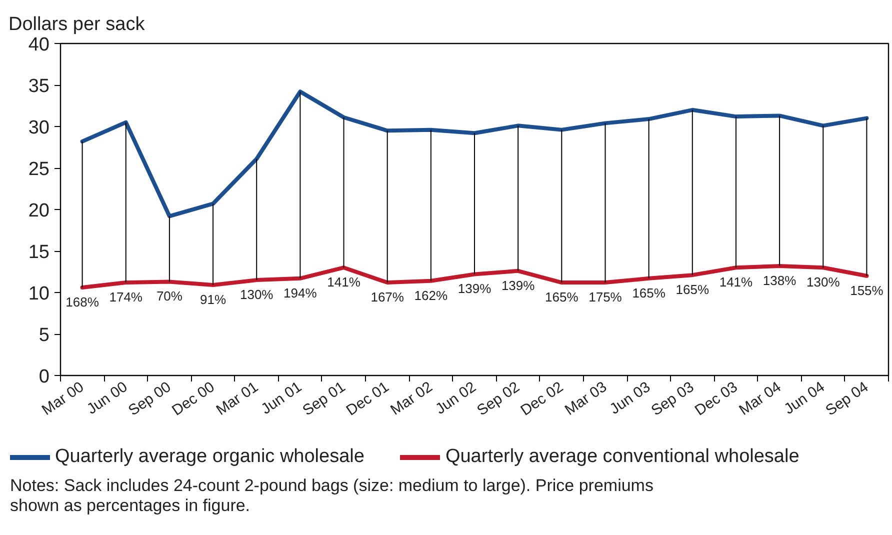  Describe the element at coordinates (39, 86) in the screenshot. I see `y-tick-label: 35` at that location.